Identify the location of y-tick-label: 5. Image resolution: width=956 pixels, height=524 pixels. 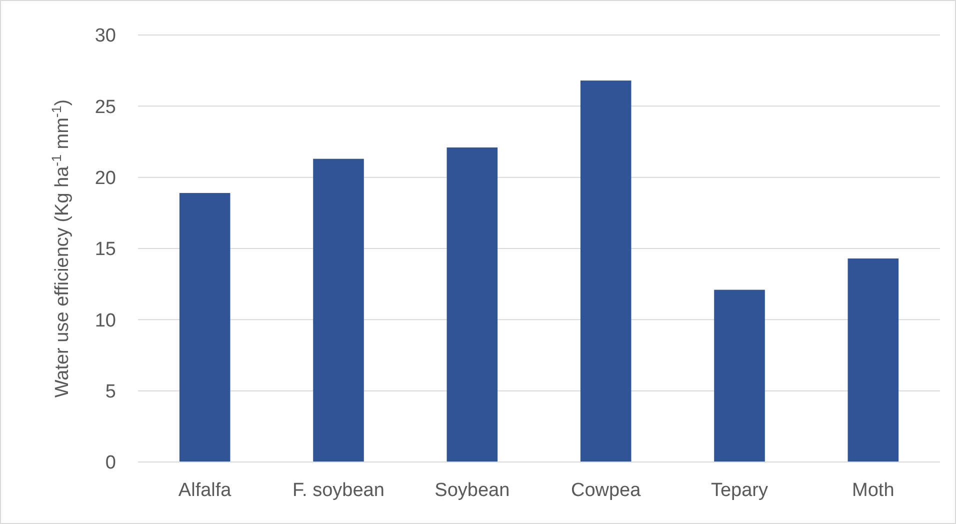
(110, 391).